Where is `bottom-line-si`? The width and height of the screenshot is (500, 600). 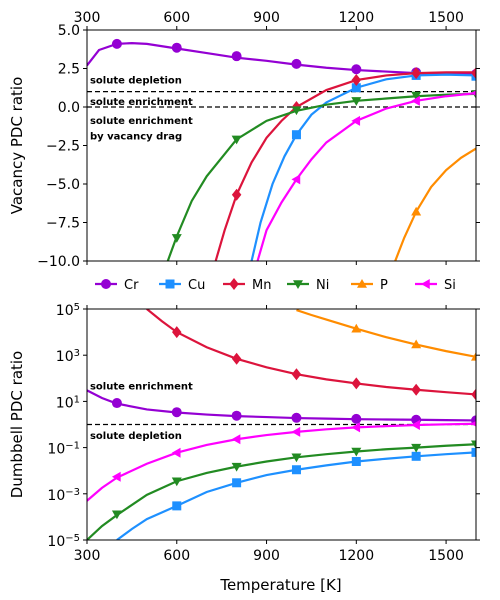
bottom-line-si is located at coordinates (281, 462).